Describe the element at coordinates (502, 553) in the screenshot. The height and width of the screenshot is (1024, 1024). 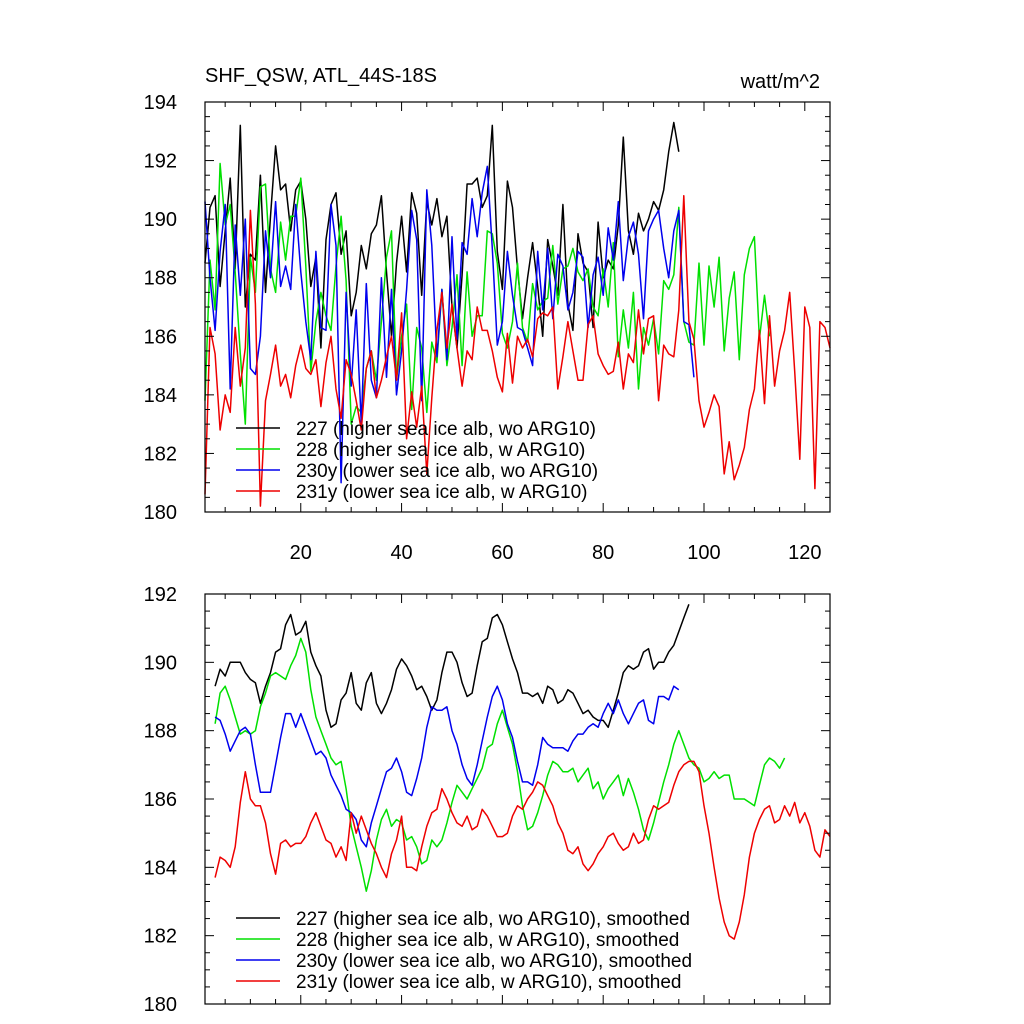
I see `x-tick-label: 60` at that location.